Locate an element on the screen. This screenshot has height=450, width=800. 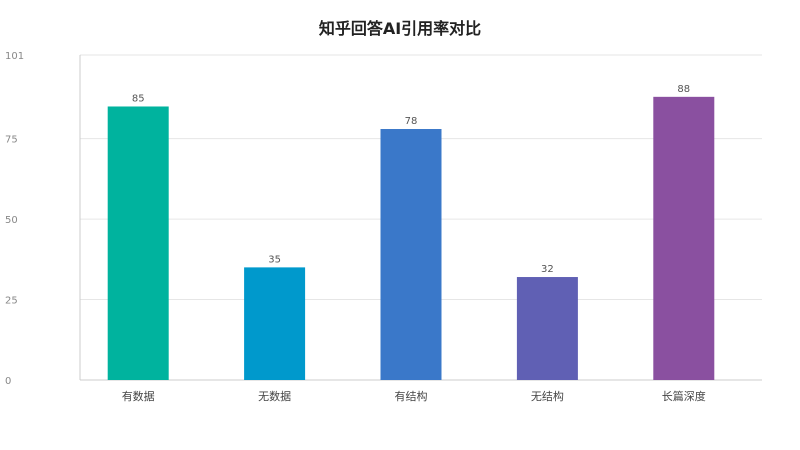
y-tick-label: 50 is located at coordinates (11, 220).